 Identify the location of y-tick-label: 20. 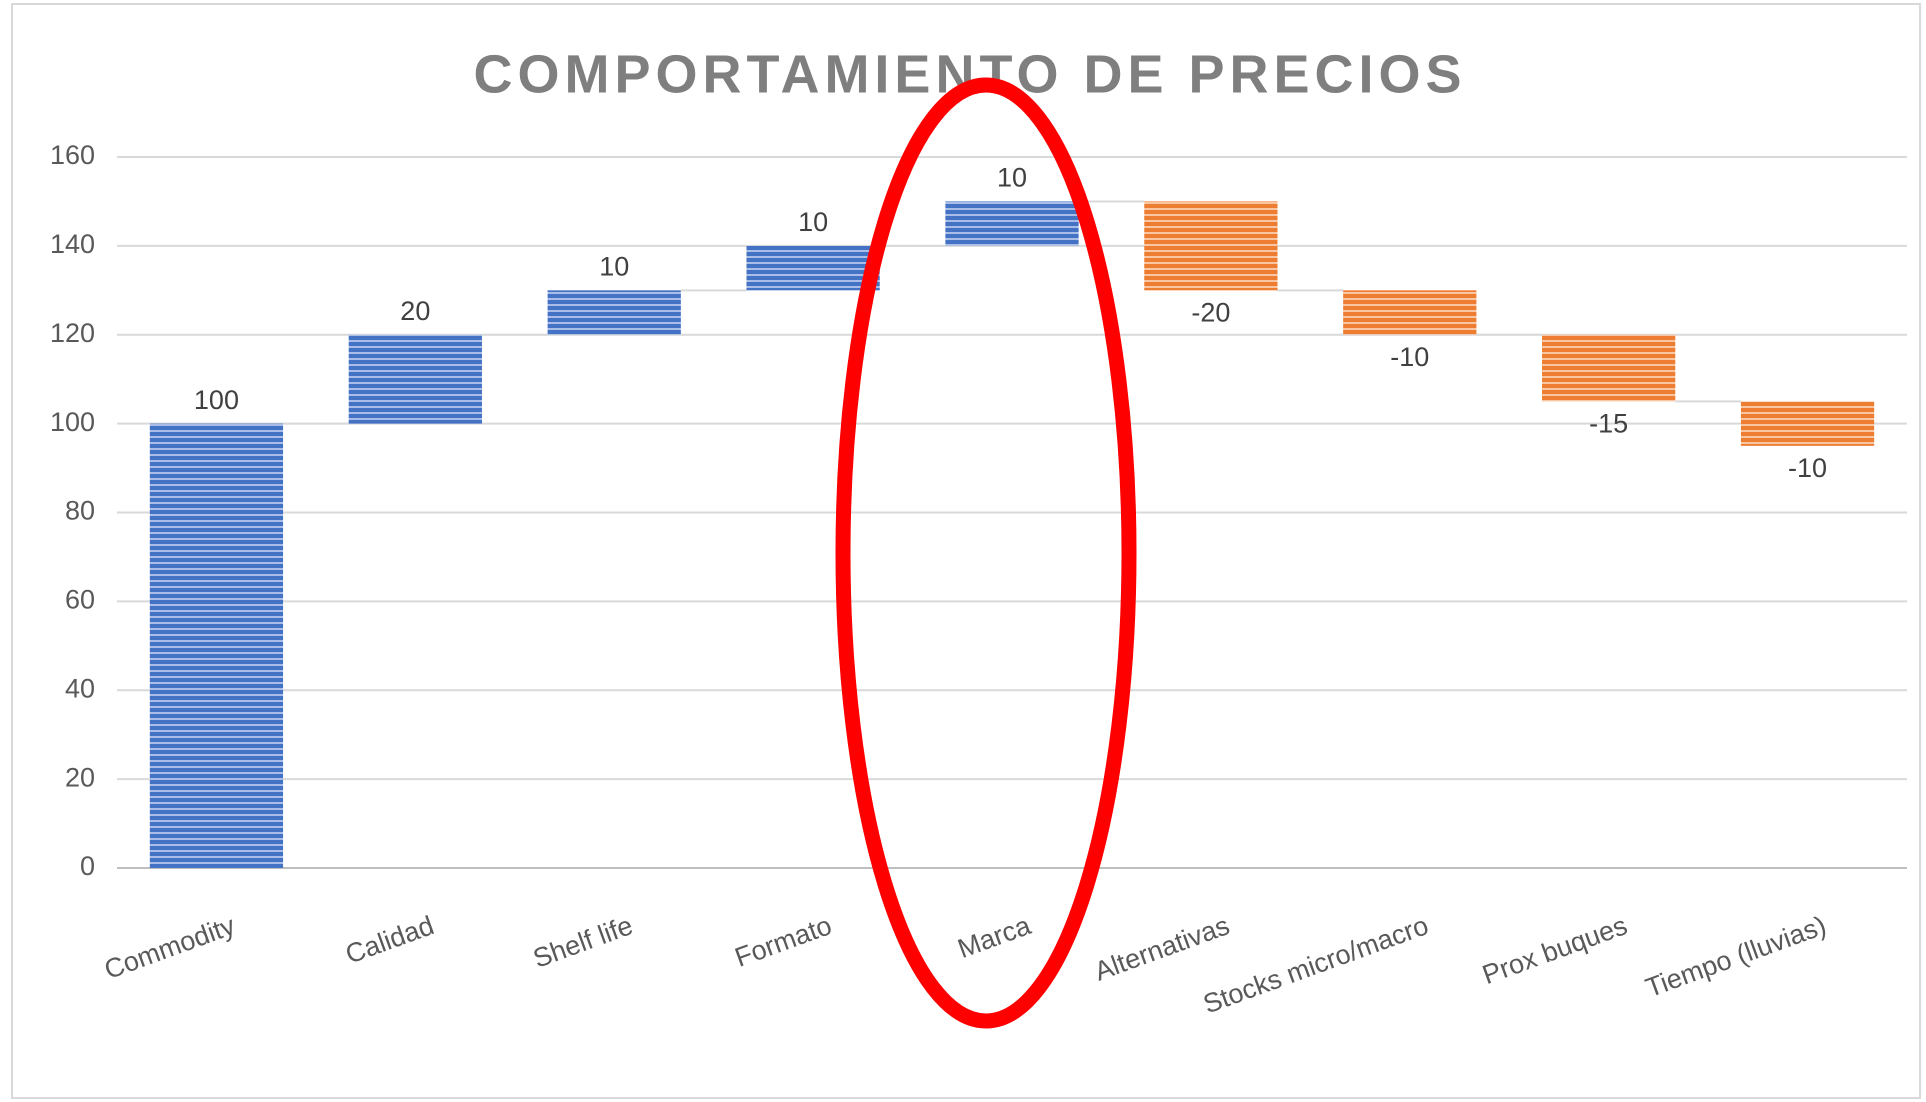
(80, 777).